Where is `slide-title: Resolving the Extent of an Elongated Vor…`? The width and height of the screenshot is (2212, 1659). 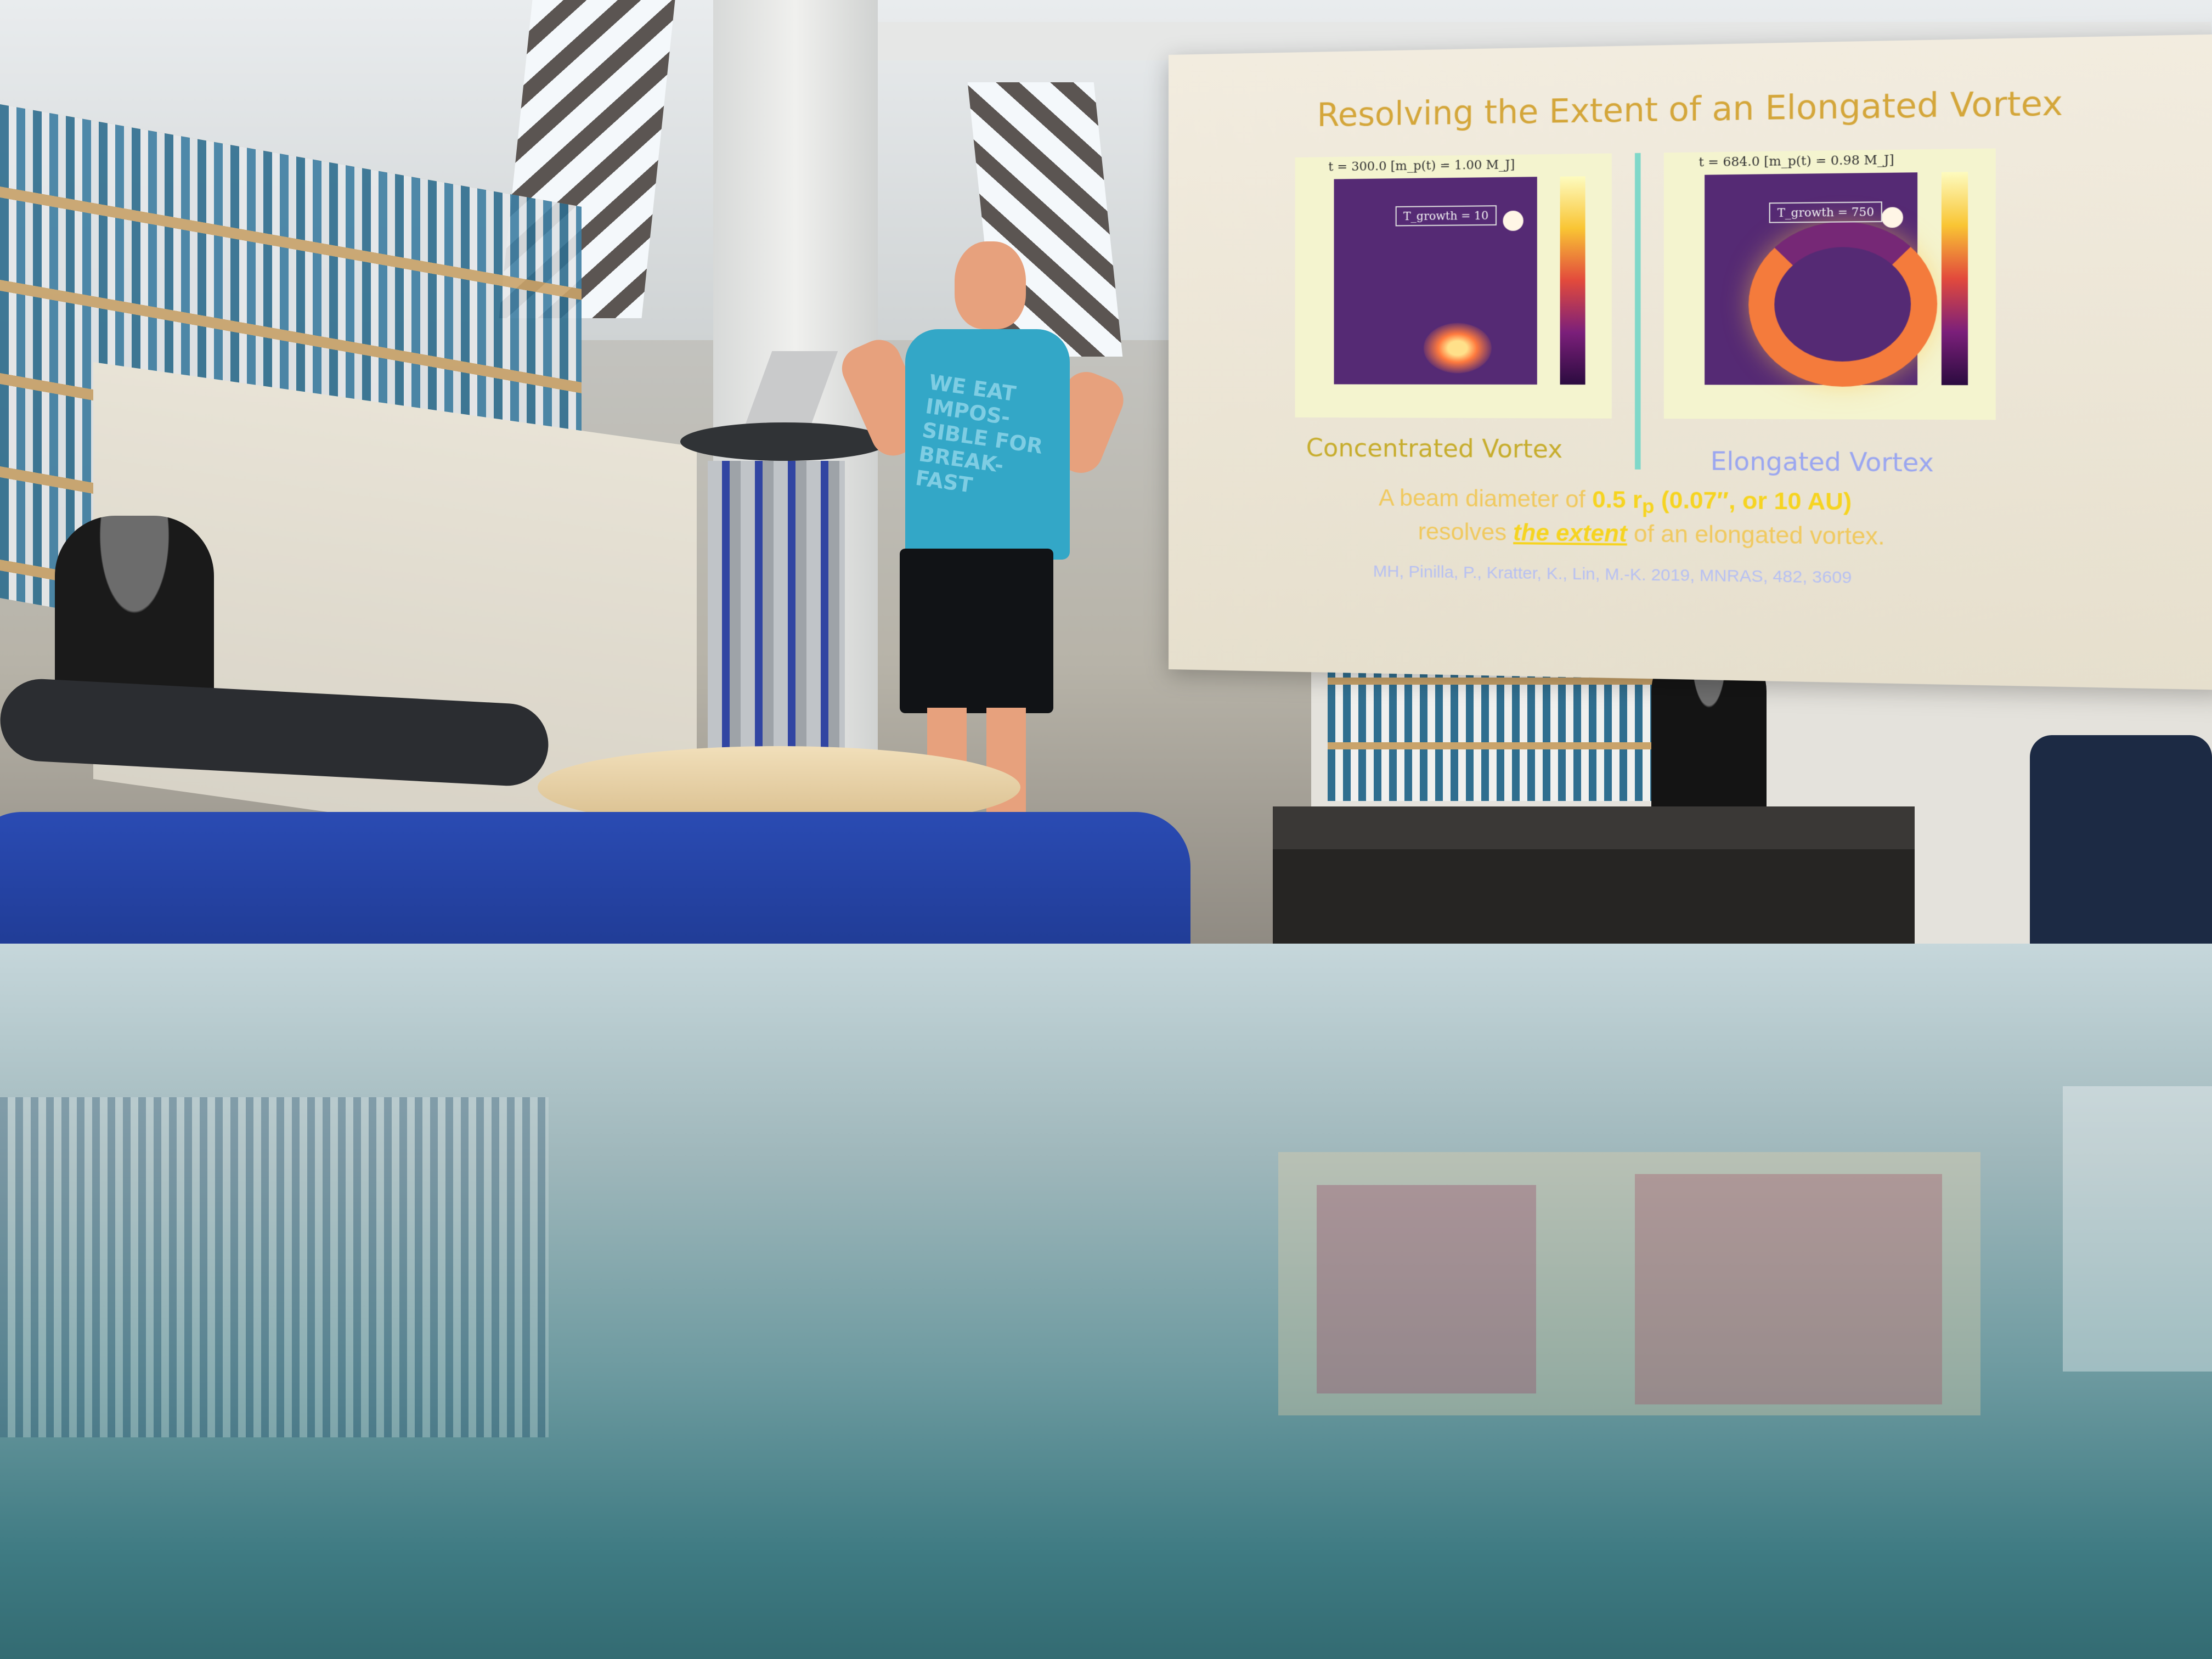
slide-title: Resolving the Extent of an Elongated Vor… is located at coordinates (1690, 108).